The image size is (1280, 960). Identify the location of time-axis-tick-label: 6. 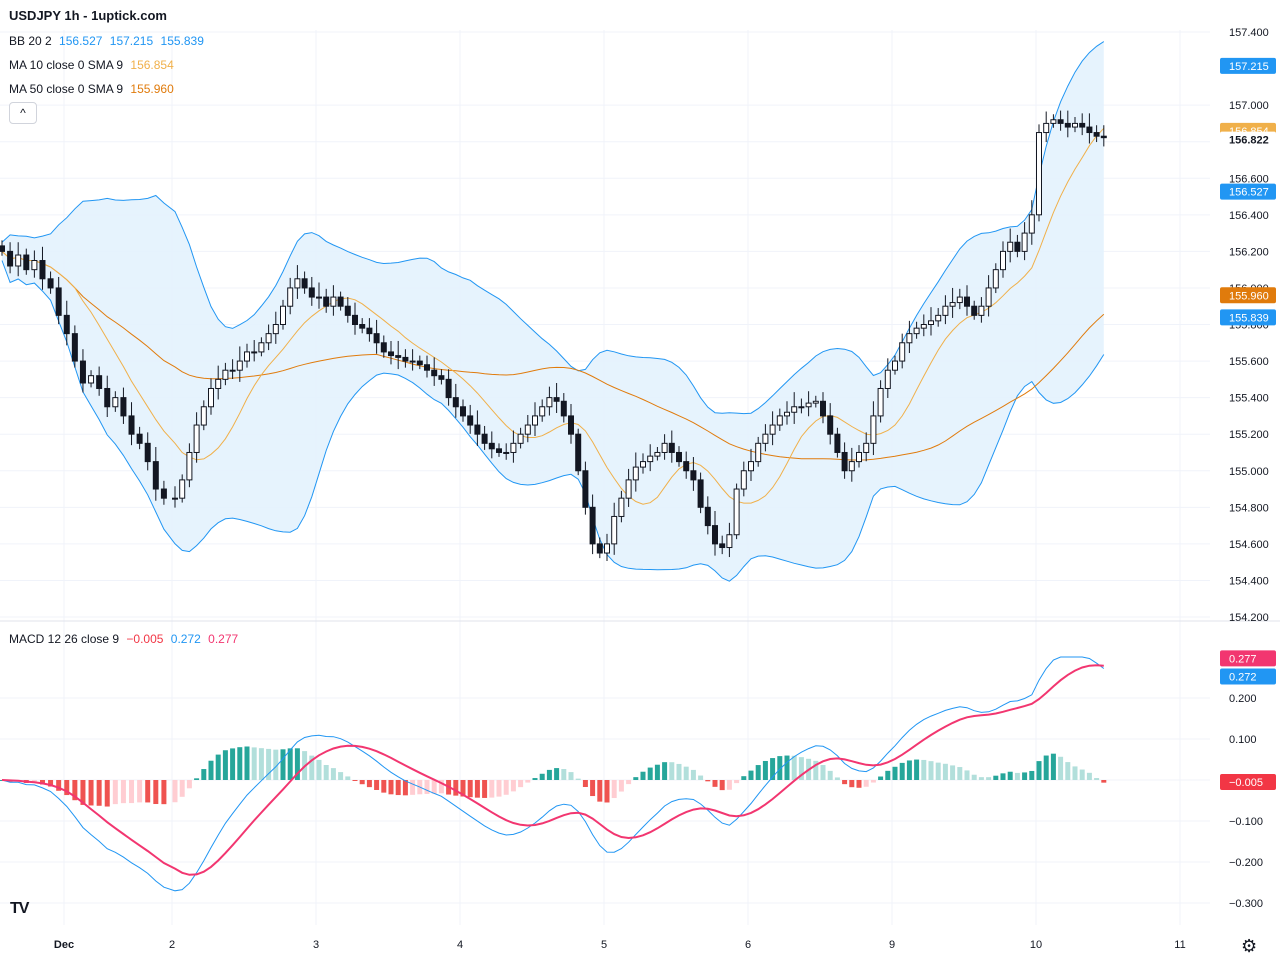
(748, 945).